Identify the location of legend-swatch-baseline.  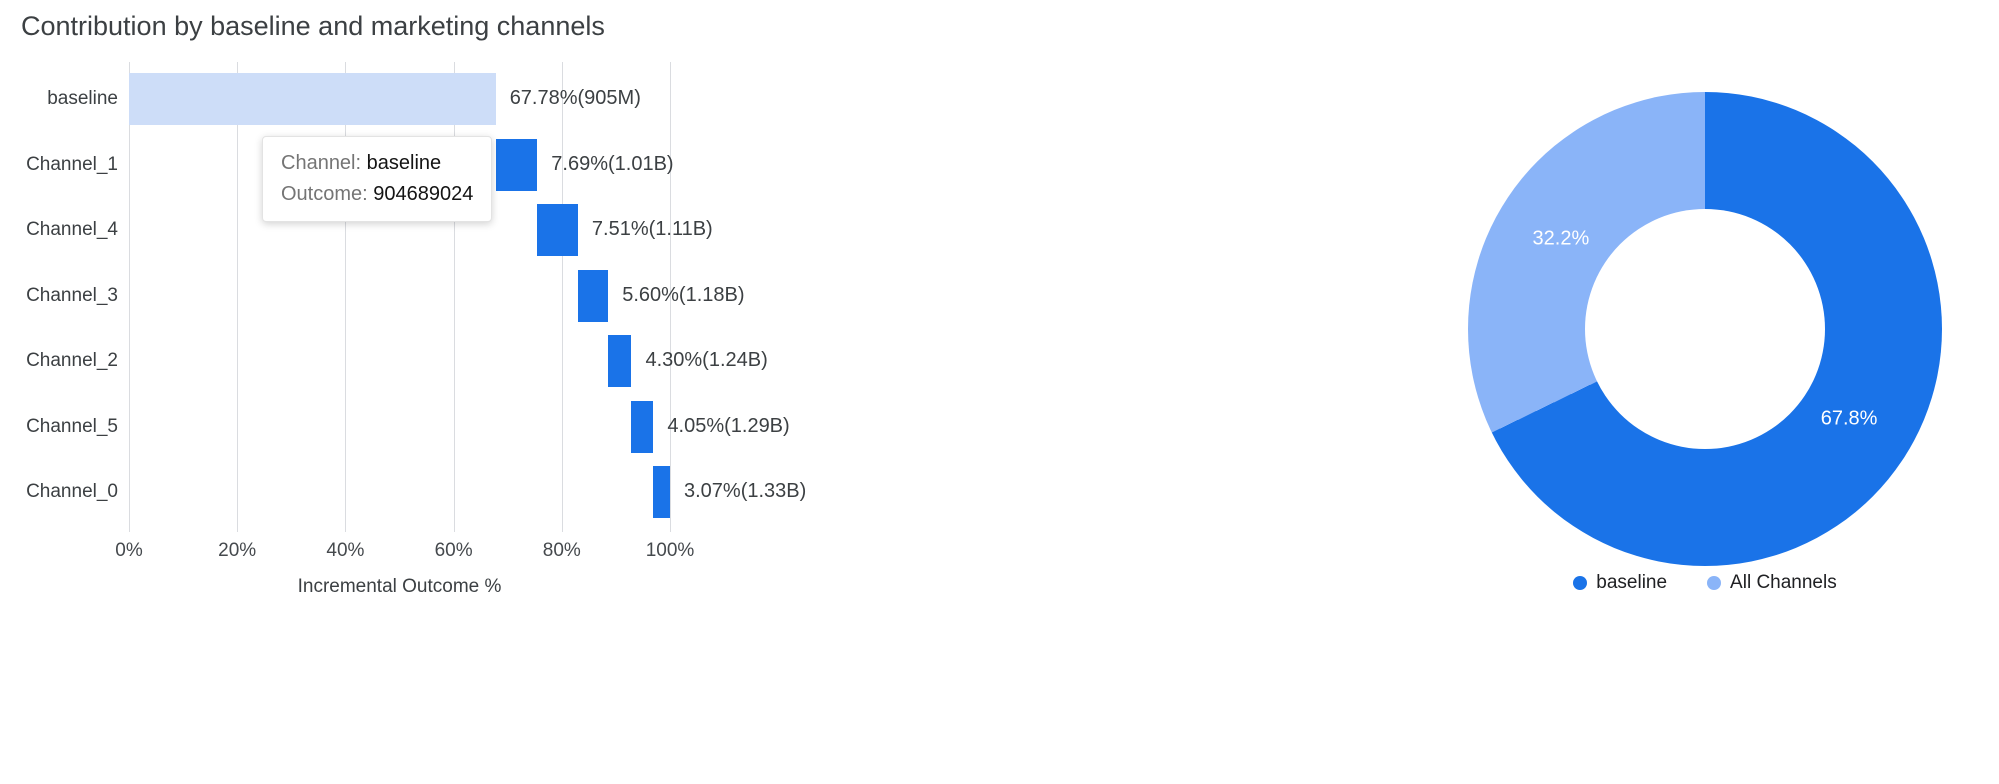
(1580, 583).